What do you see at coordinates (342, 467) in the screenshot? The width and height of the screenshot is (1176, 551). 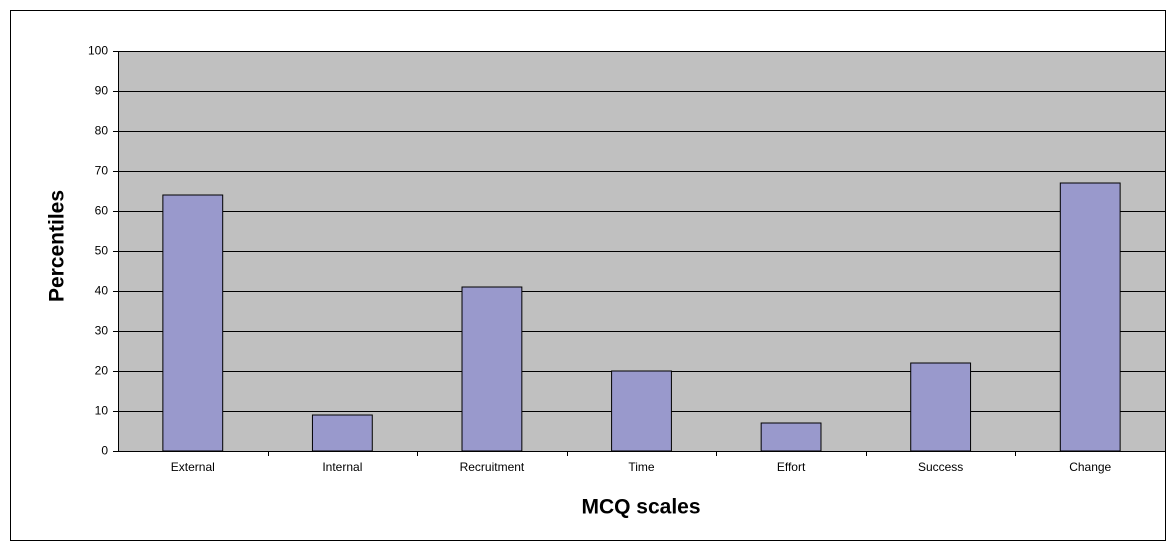 I see `x-tick-label: Internal` at bounding box center [342, 467].